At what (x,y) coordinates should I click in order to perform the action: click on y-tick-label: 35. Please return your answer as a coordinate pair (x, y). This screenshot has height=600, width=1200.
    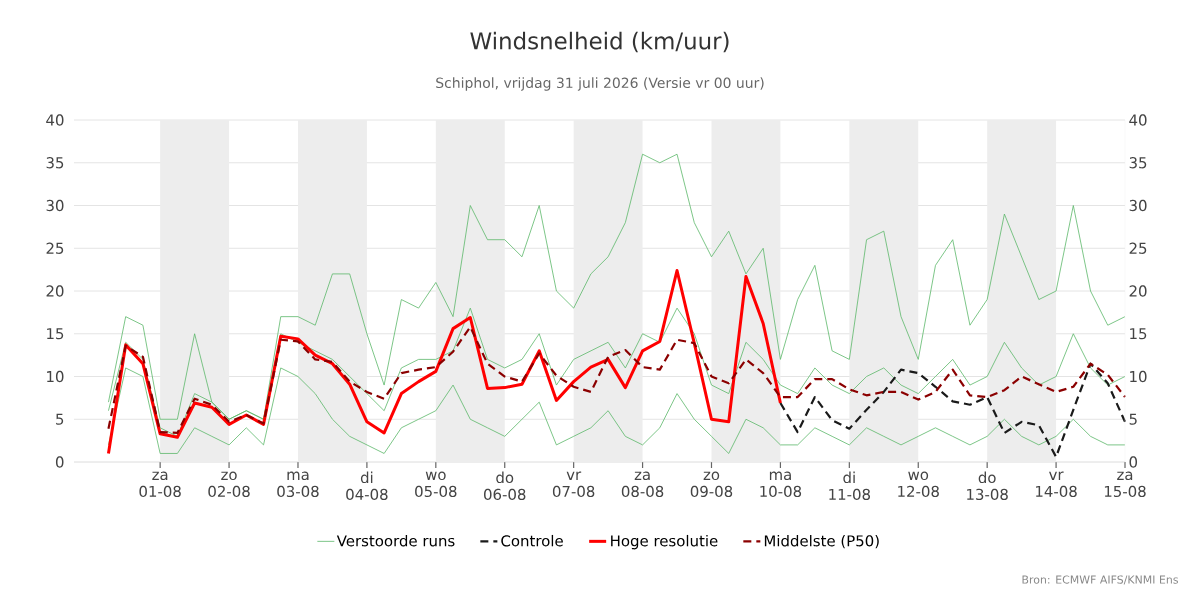
    Looking at the image, I should click on (55, 163).